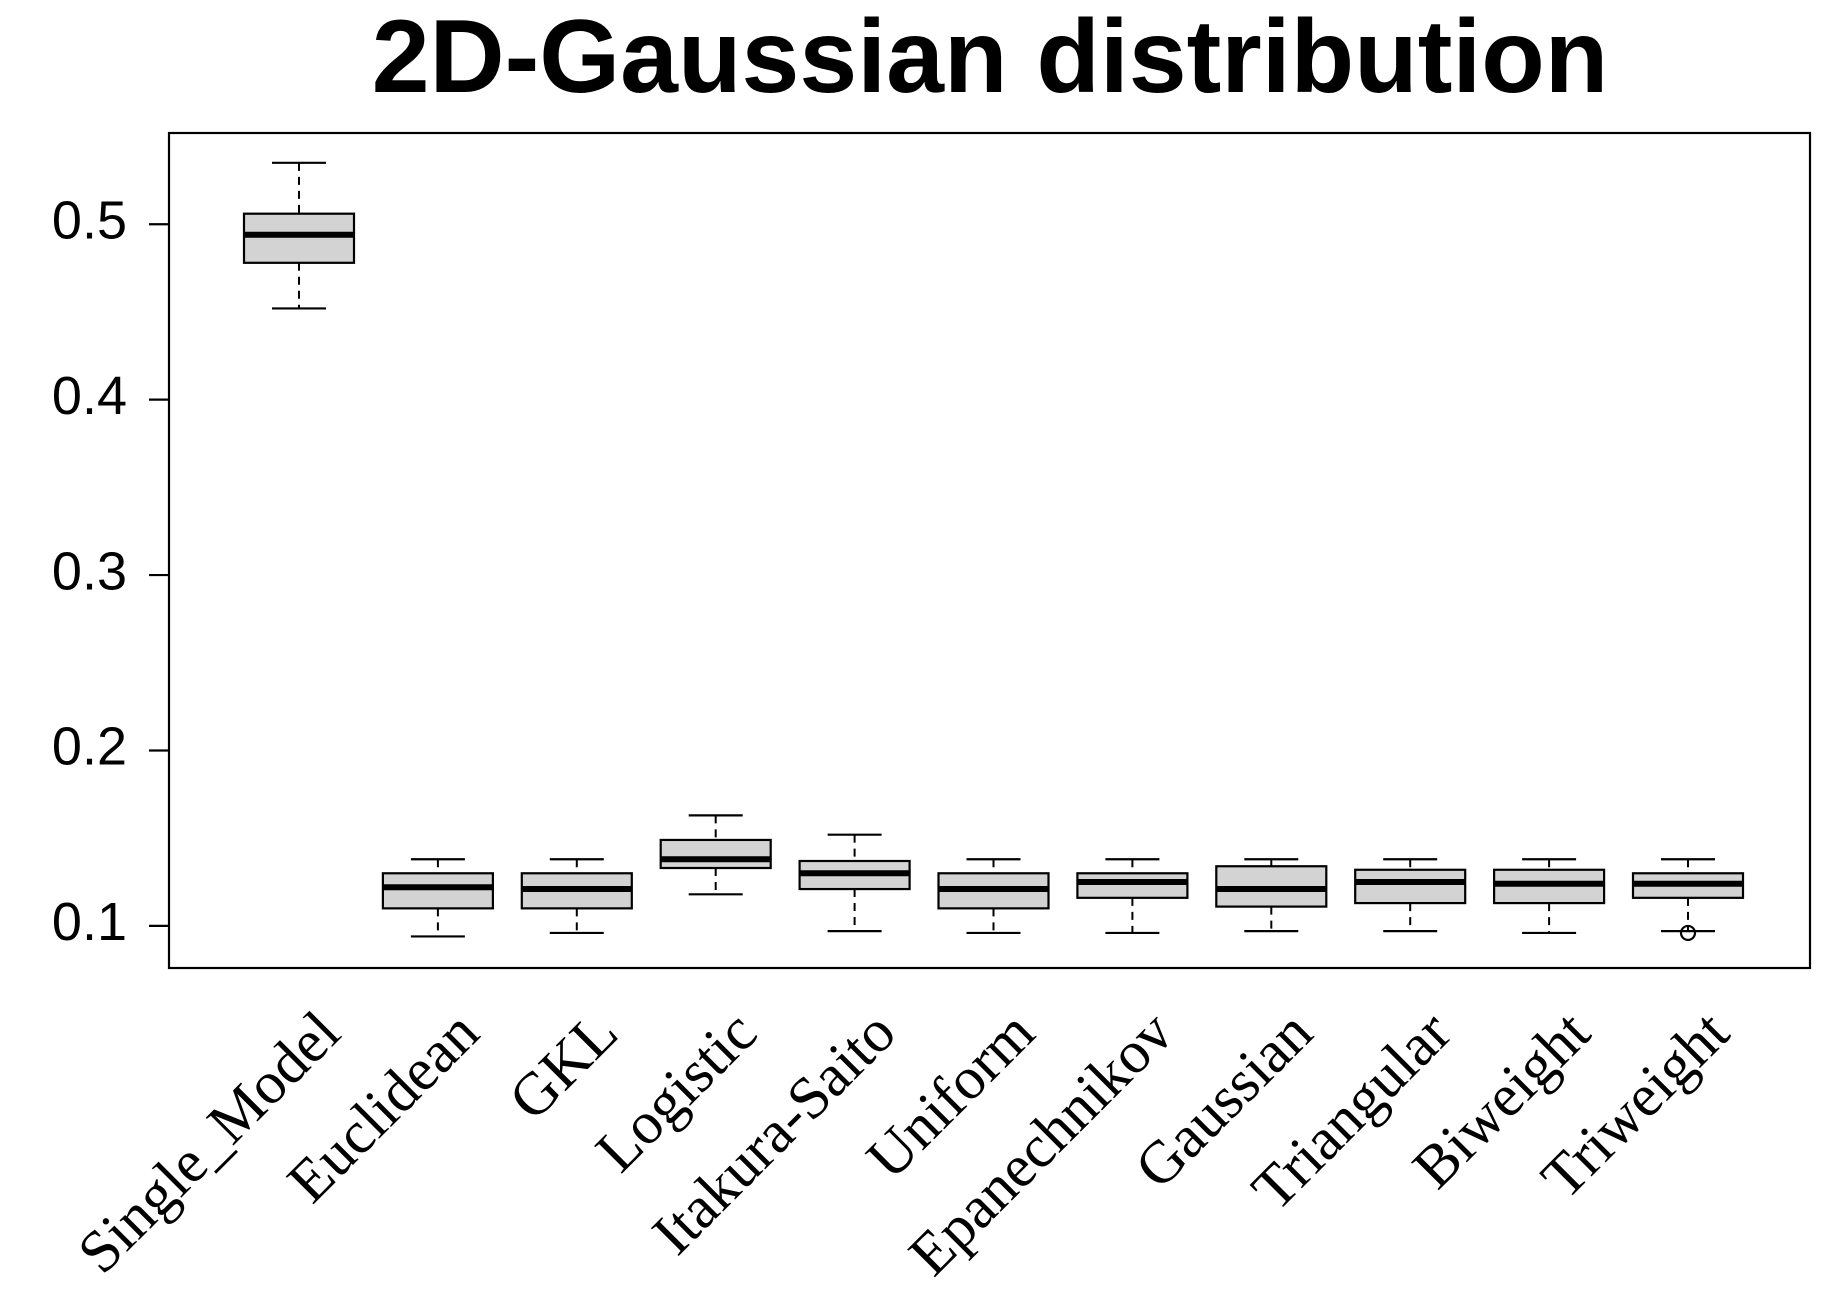  Describe the element at coordinates (854, 883) in the screenshot. I see `box-itakura-saito` at that location.